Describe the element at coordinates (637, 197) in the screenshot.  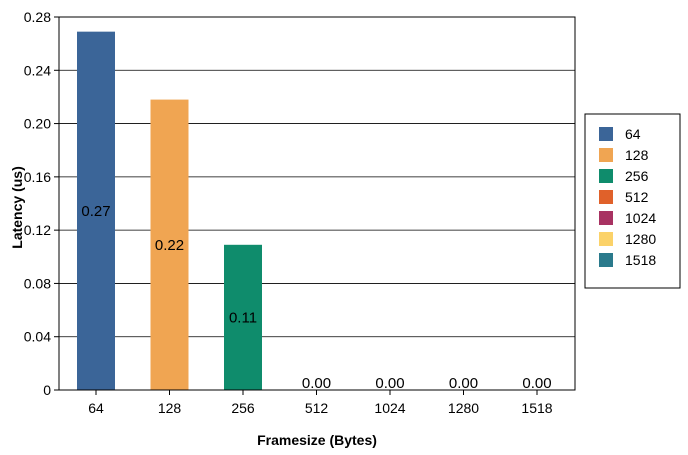
I see `legend-label: 512` at that location.